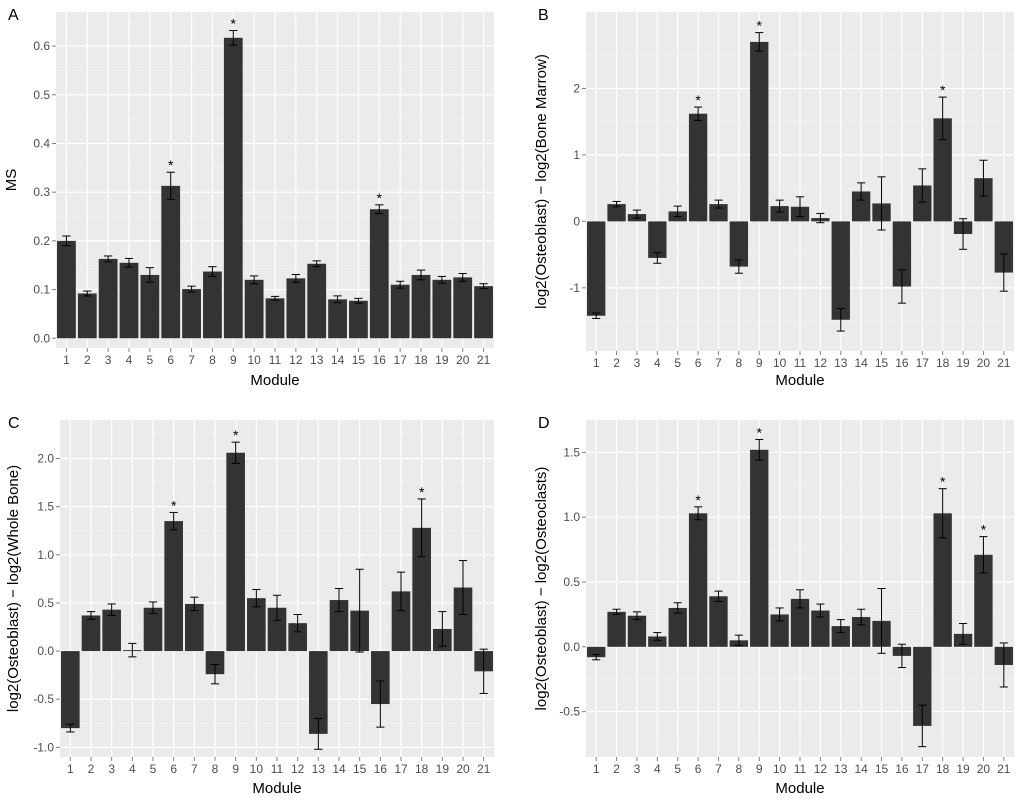 The width and height of the screenshot is (1028, 800). Describe the element at coordinates (1004, 363) in the screenshot. I see `x-tick-label: 21` at that location.